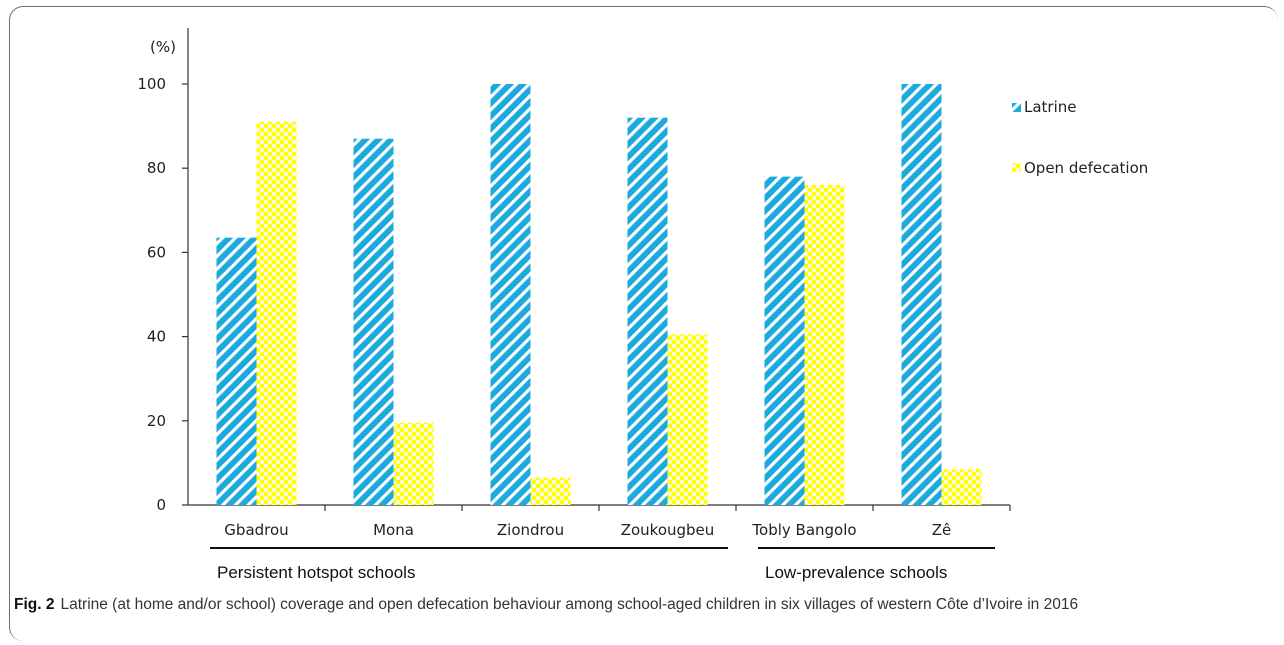  What do you see at coordinates (156, 337) in the screenshot?
I see `y-tick-label: 40` at bounding box center [156, 337].